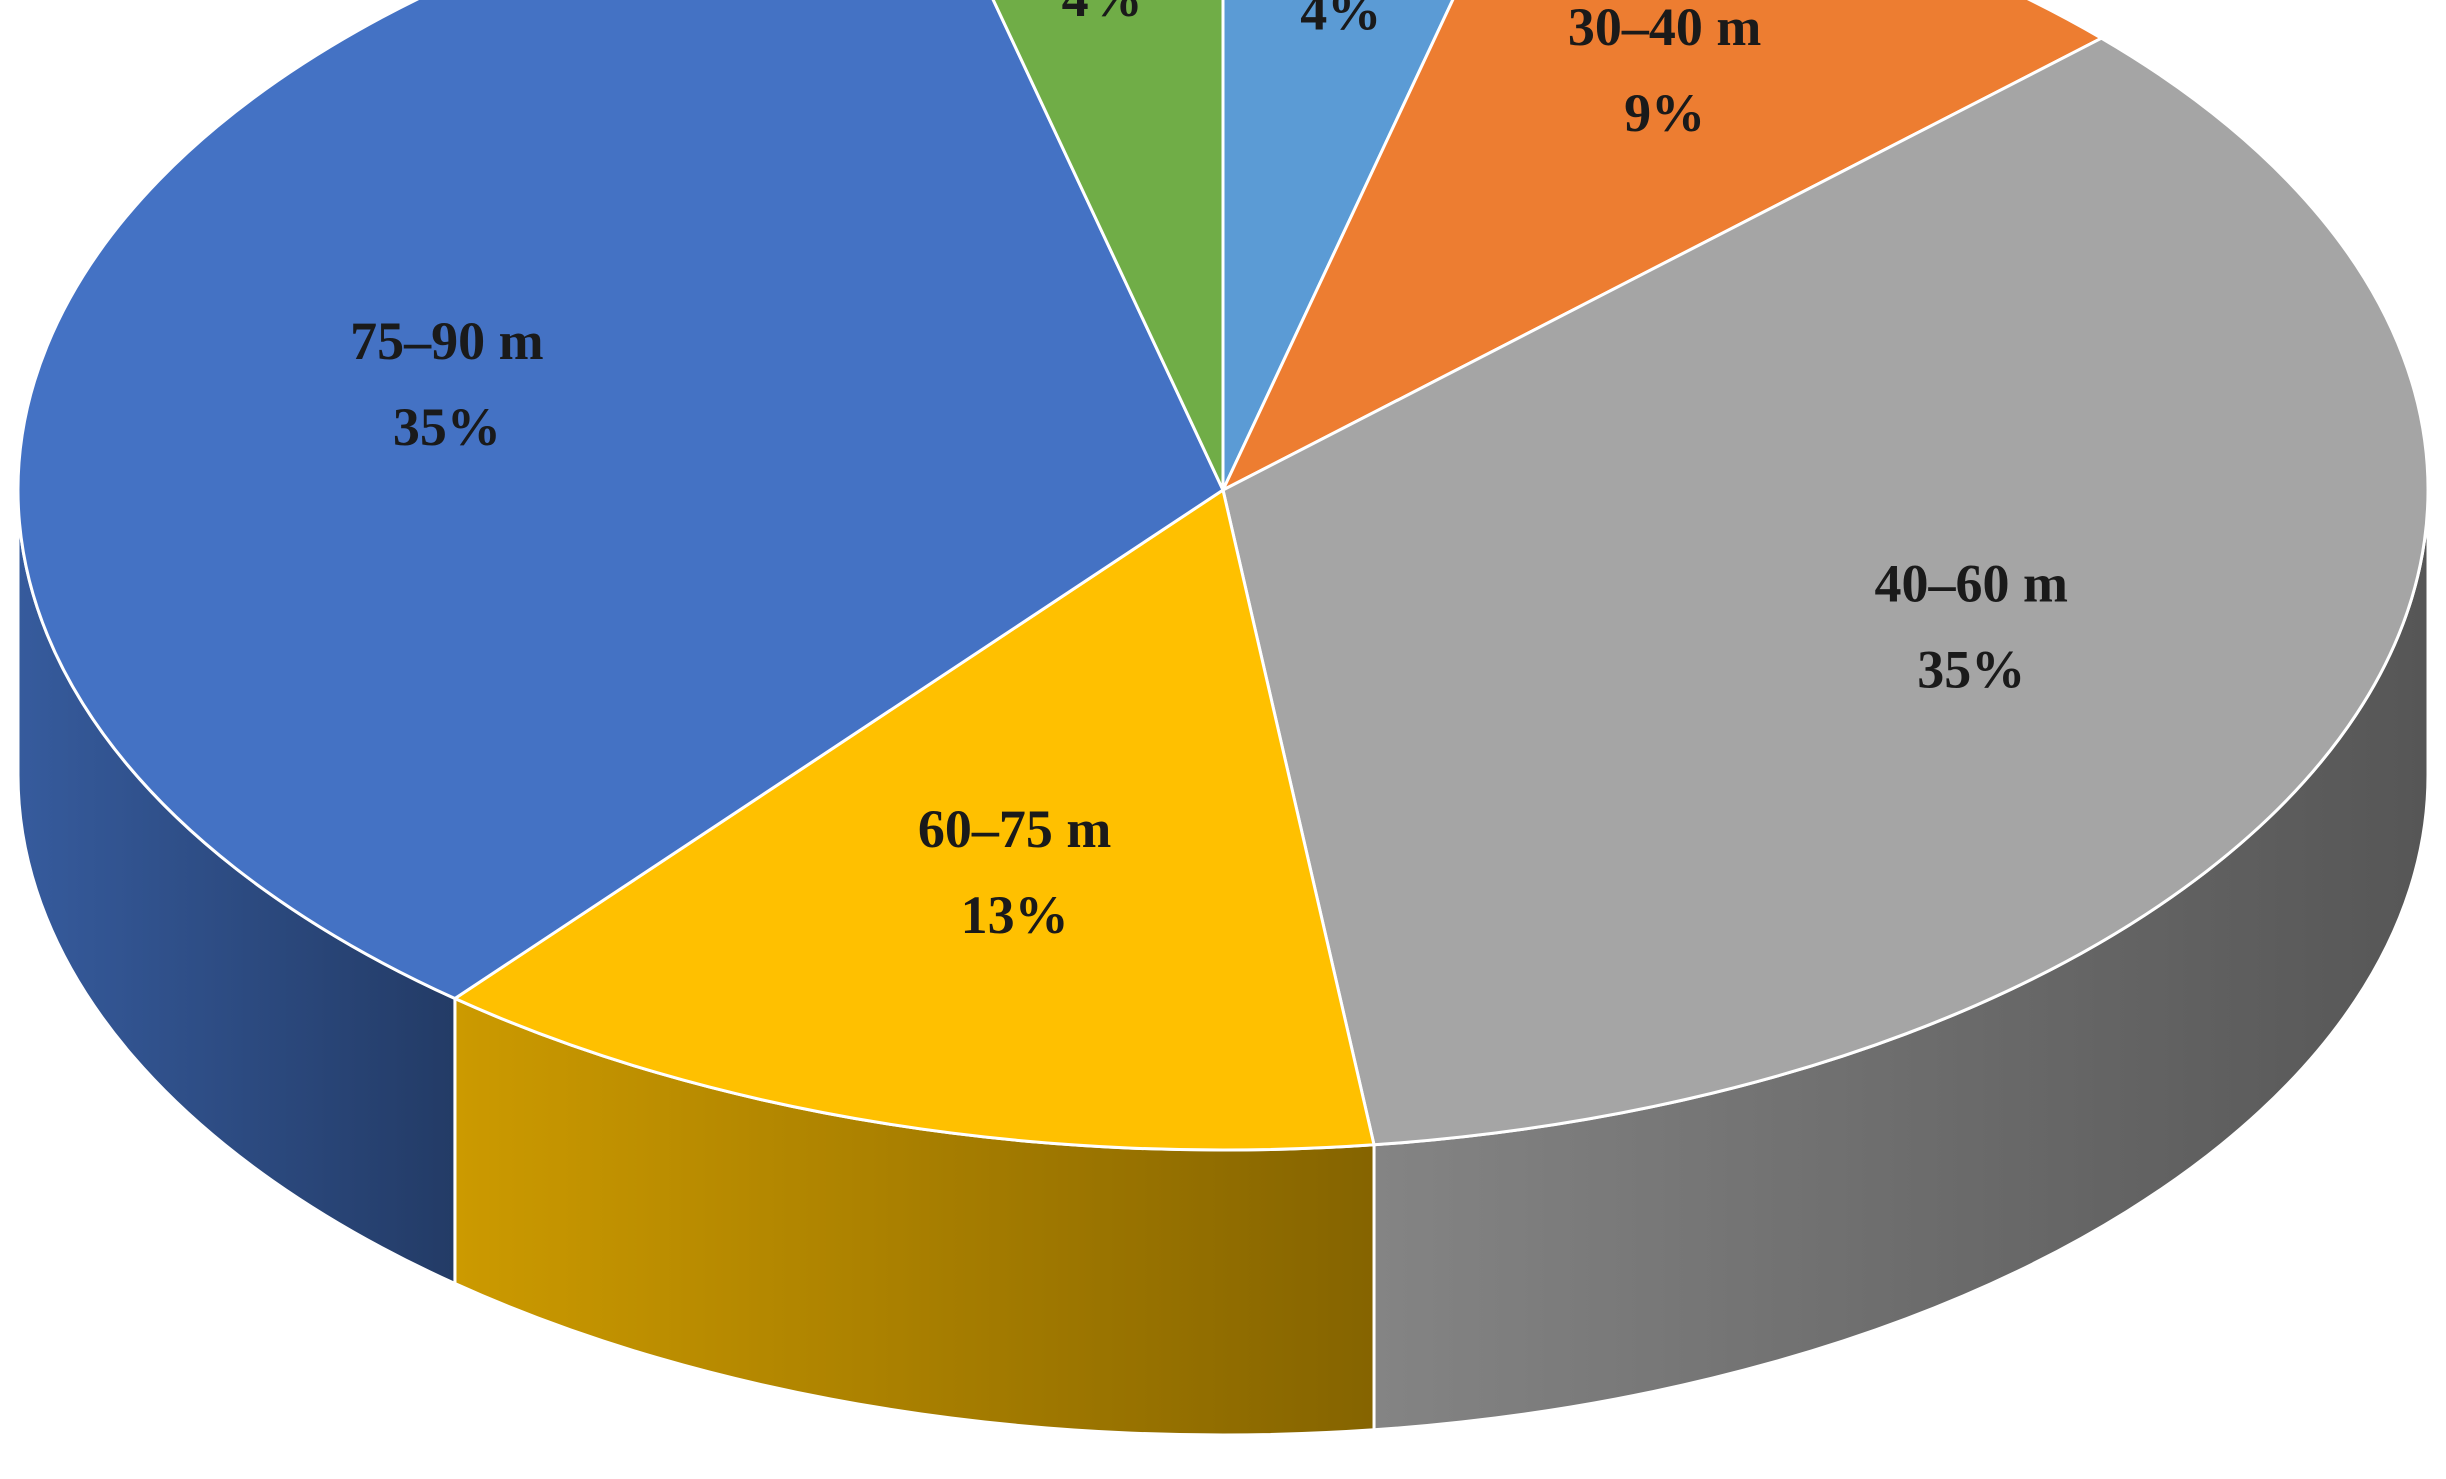  What do you see at coordinates (1971, 670) in the screenshot?
I see `slice-value-2: 35%` at bounding box center [1971, 670].